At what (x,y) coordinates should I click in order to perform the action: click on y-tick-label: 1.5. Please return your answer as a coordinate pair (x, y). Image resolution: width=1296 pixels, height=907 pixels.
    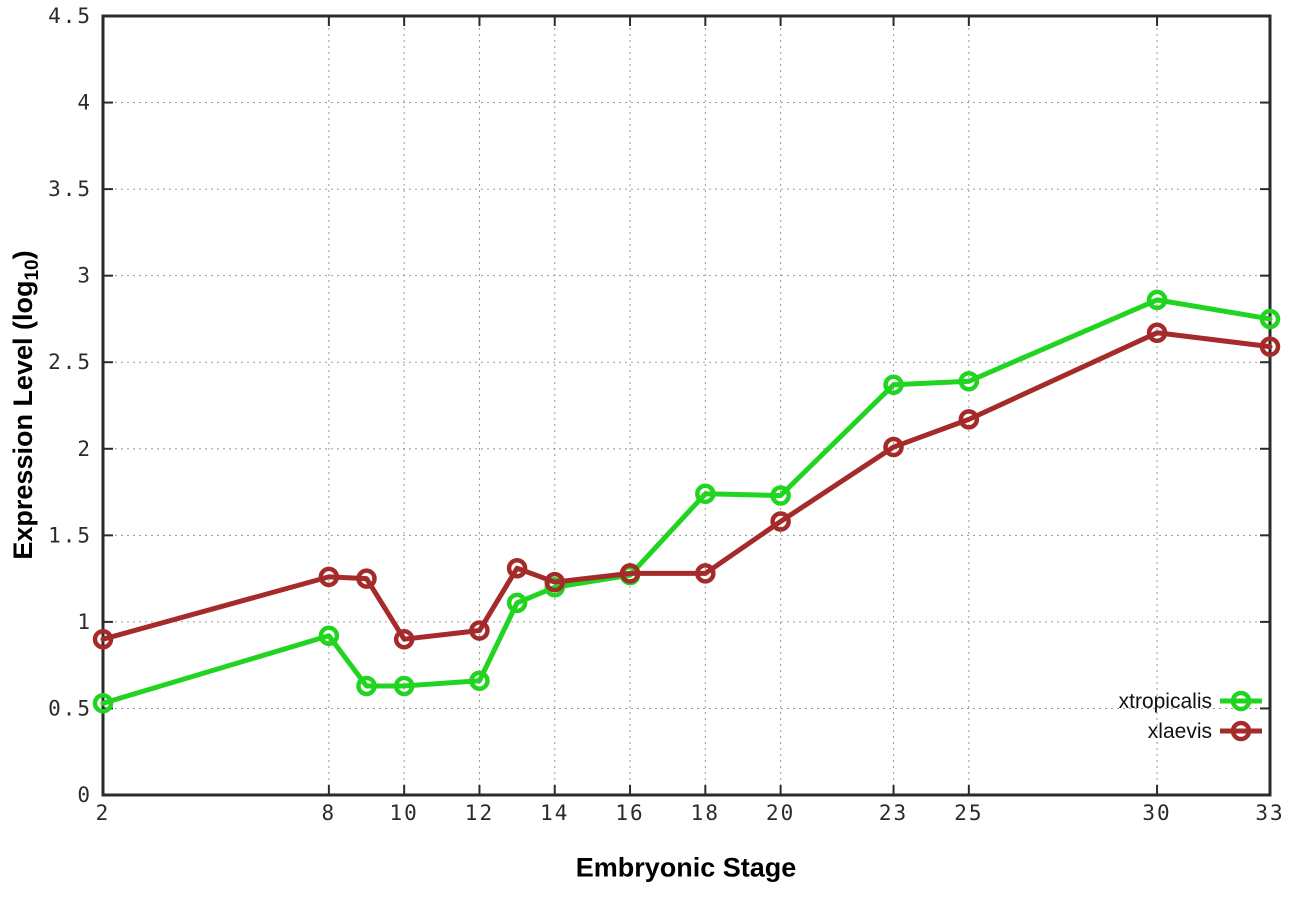
    Looking at the image, I should click on (70, 535).